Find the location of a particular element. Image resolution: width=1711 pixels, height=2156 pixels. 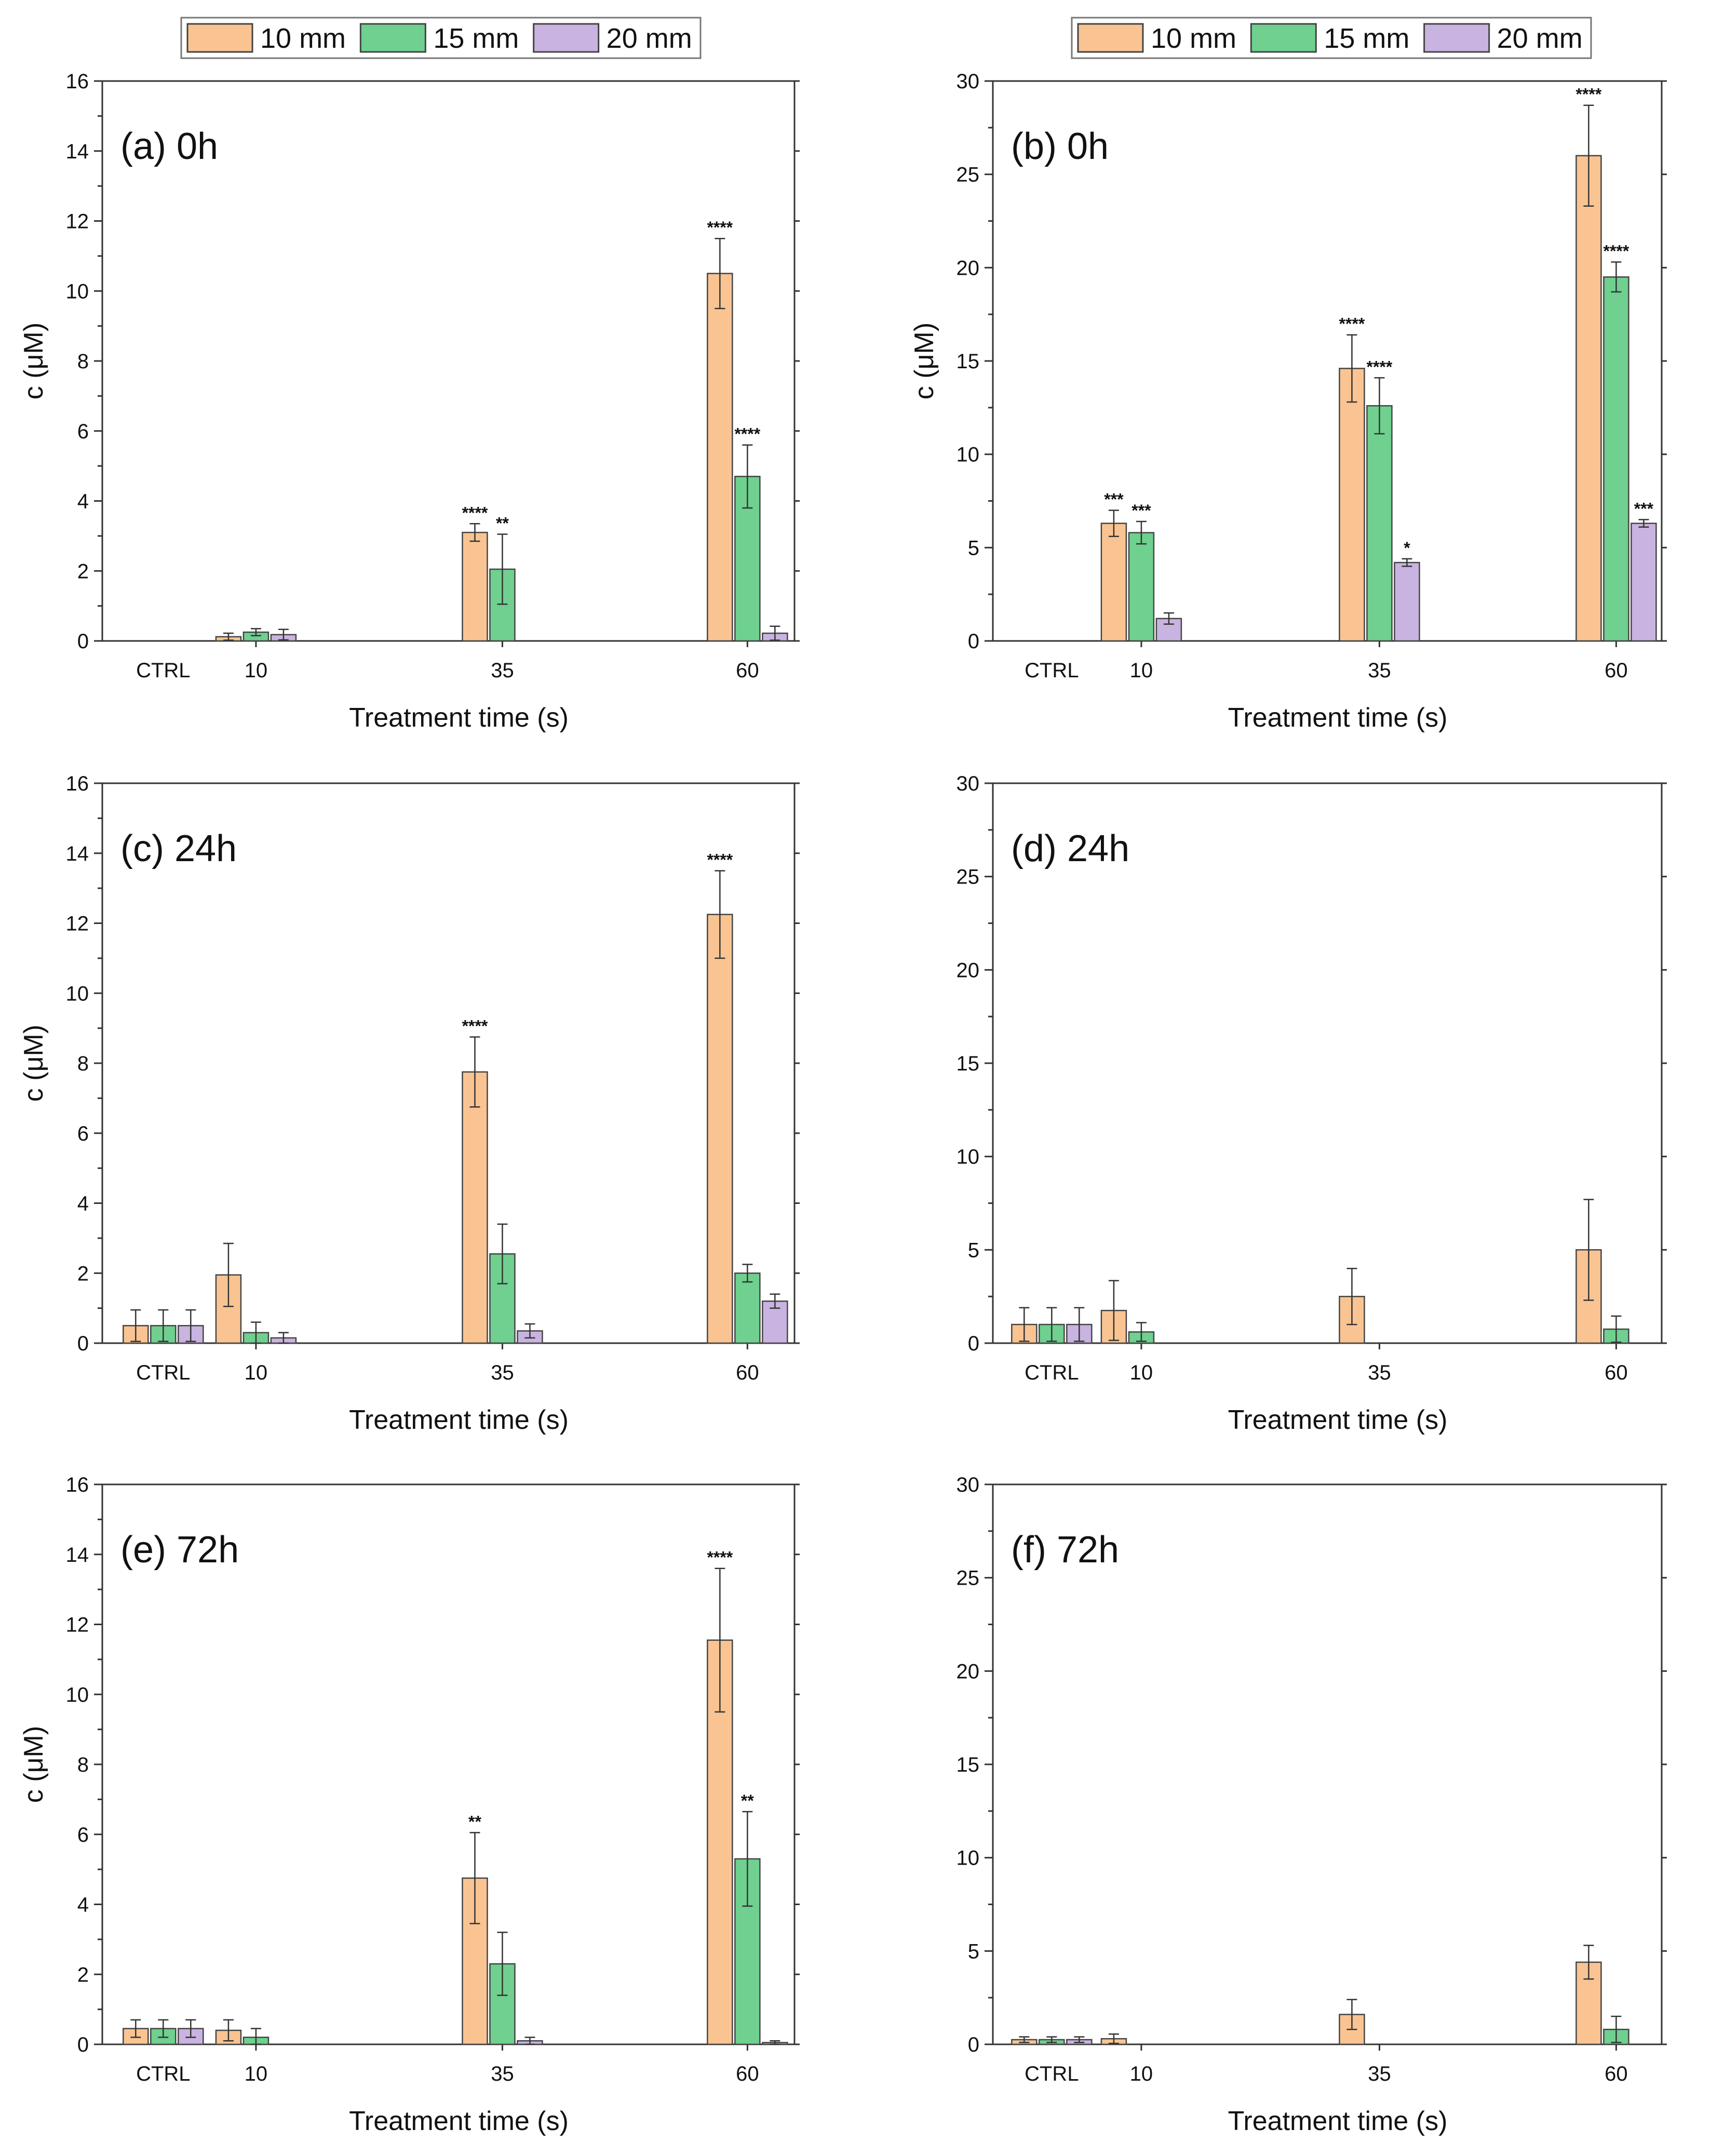

panel-title: (f) 72h is located at coordinates (1065, 1550).